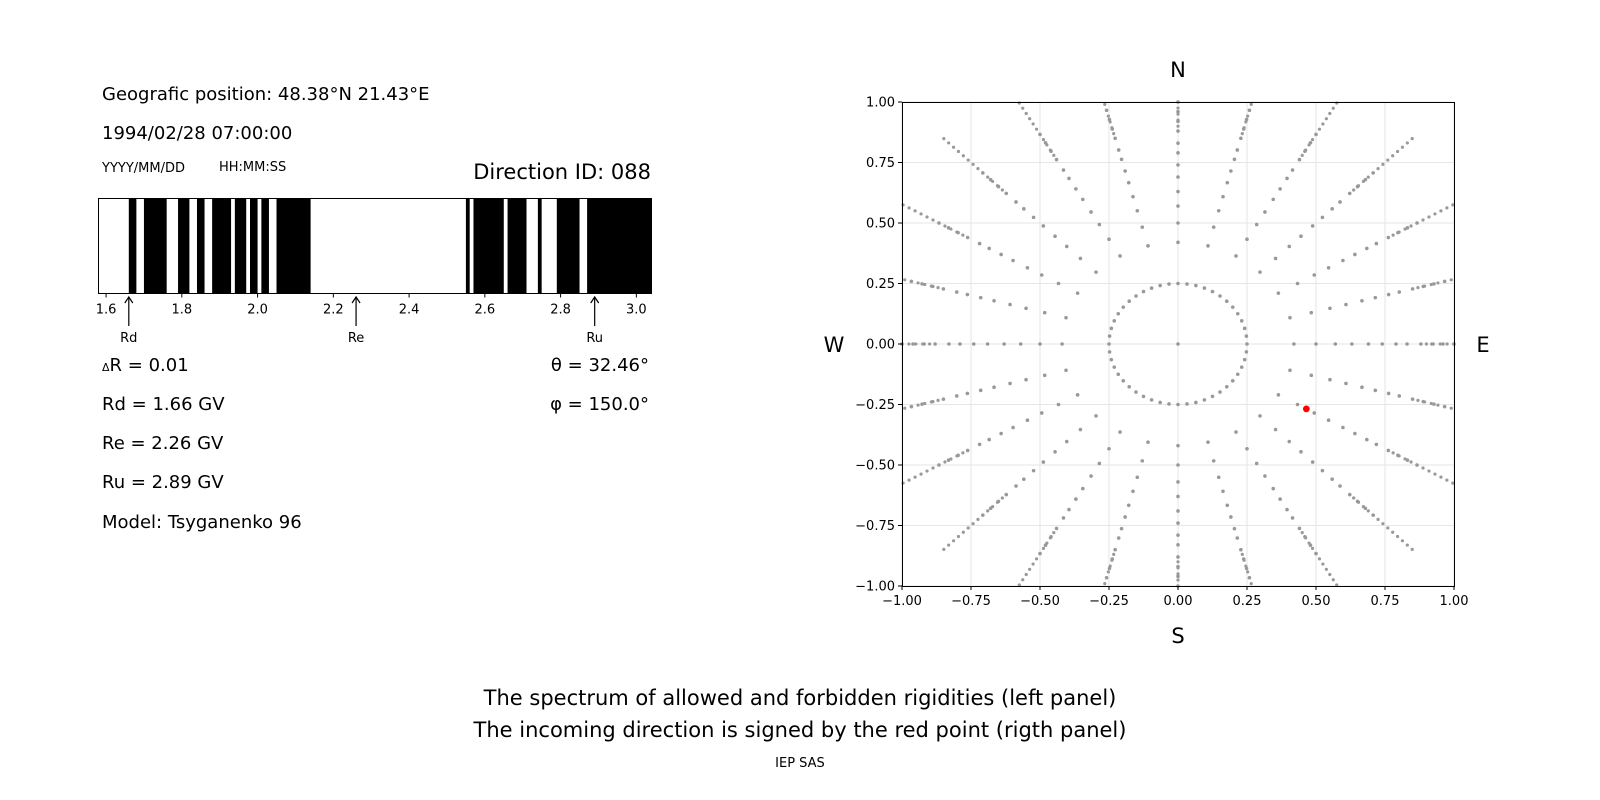 This screenshot has width=1600, height=800. I want to click on phi-value: φ = 150.0°, so click(599, 404).